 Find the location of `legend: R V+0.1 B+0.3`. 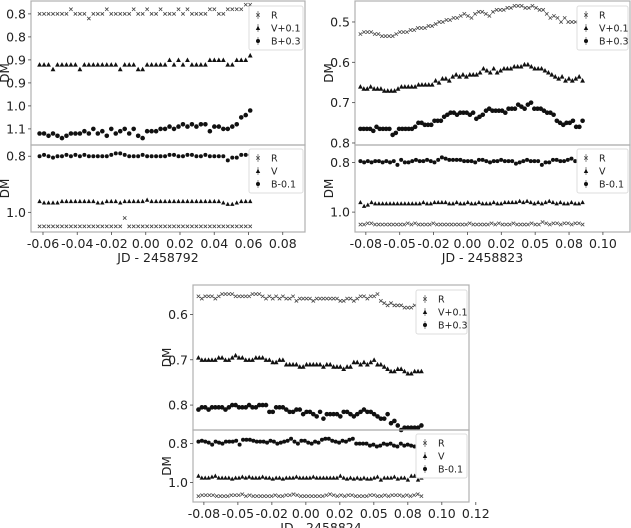

legend: R V+0.1 B+0.3 is located at coordinates (441, 312).